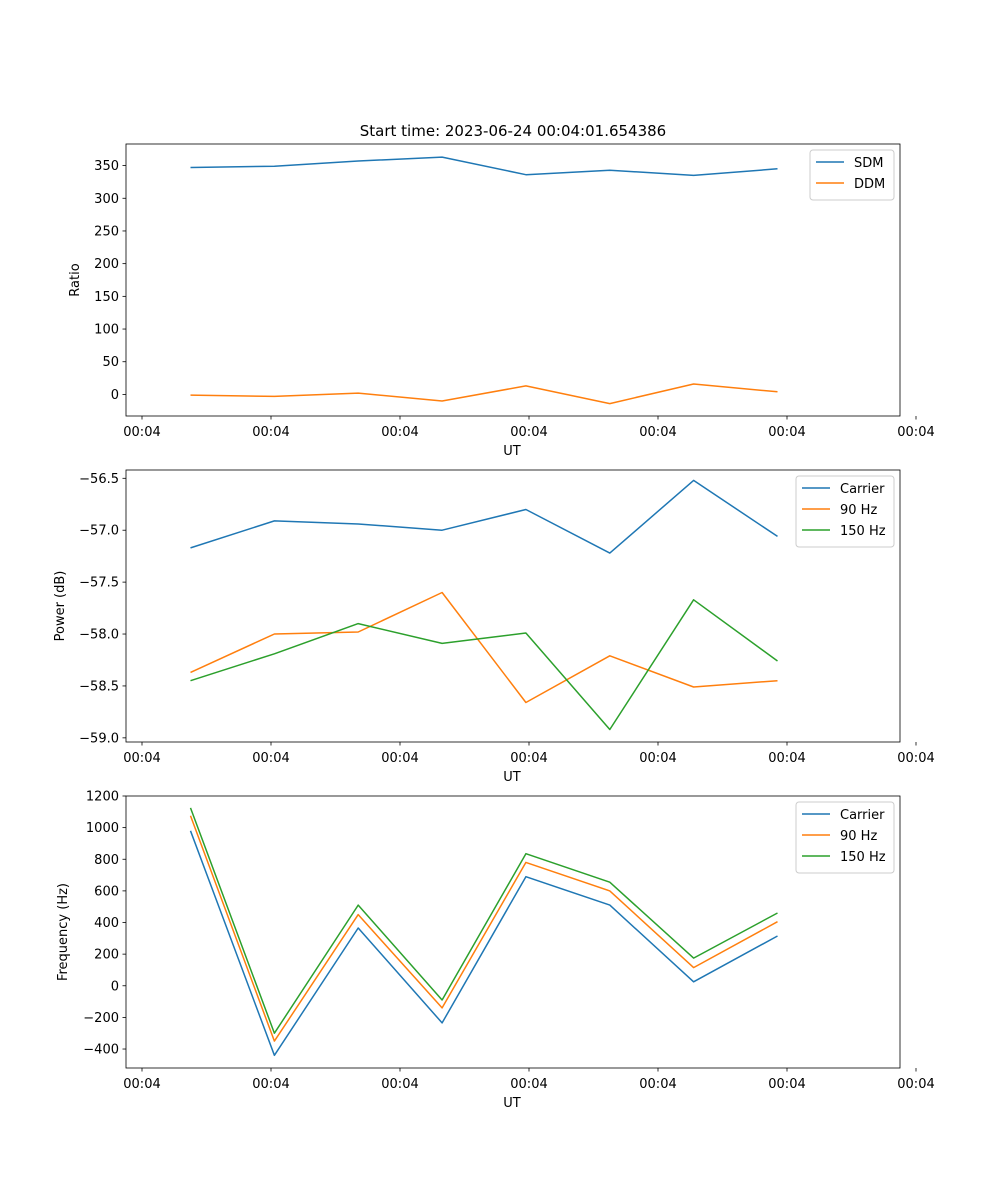 This screenshot has height=1200, width=1000. Describe the element at coordinates (484, 166) in the screenshot. I see `series-line-sdm` at that location.